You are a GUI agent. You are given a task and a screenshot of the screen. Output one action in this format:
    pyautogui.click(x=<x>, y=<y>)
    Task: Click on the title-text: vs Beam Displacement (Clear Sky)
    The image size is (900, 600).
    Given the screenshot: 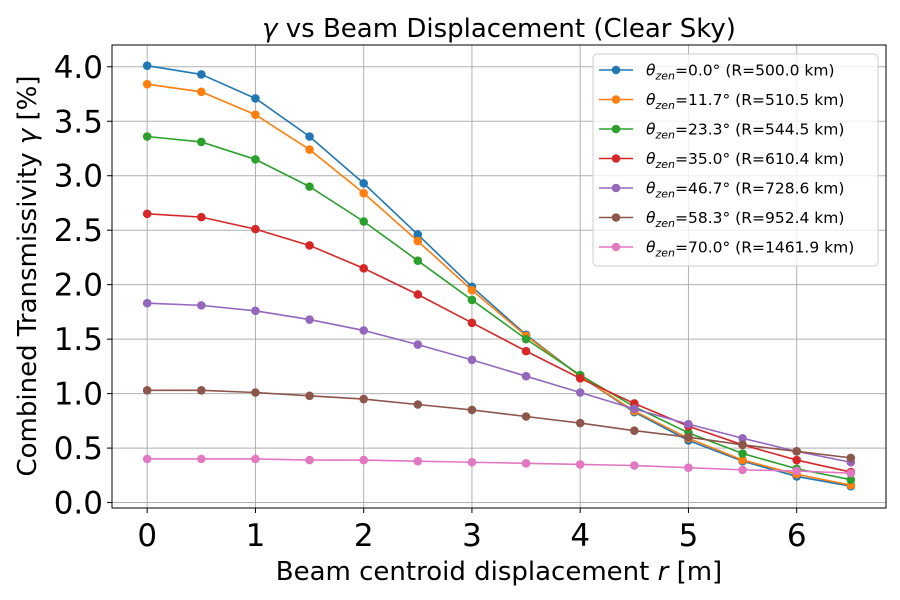 What is the action you would take?
    pyautogui.click(x=507, y=29)
    